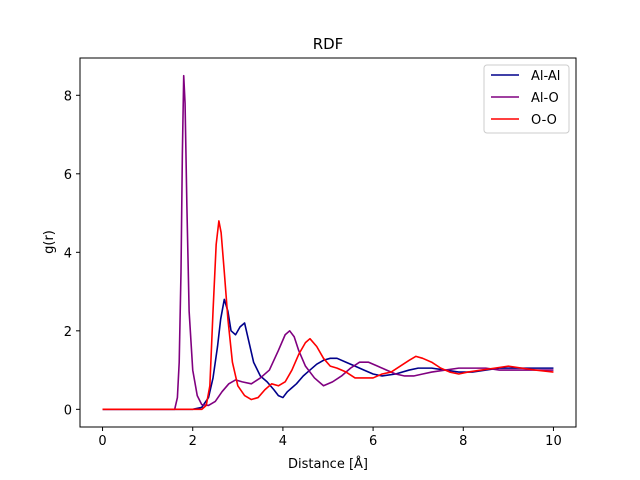 This screenshot has width=640, height=480. Describe the element at coordinates (283, 441) in the screenshot. I see `x-tick-label: 4` at that location.